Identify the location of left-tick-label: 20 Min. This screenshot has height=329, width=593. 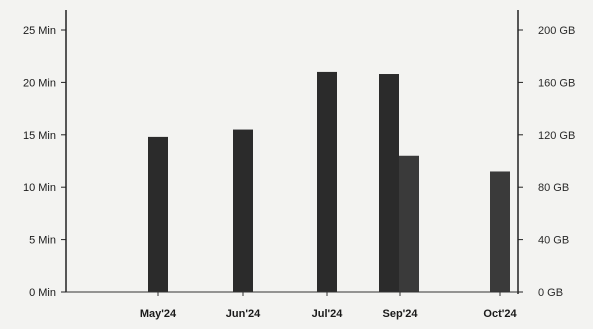
(39, 83).